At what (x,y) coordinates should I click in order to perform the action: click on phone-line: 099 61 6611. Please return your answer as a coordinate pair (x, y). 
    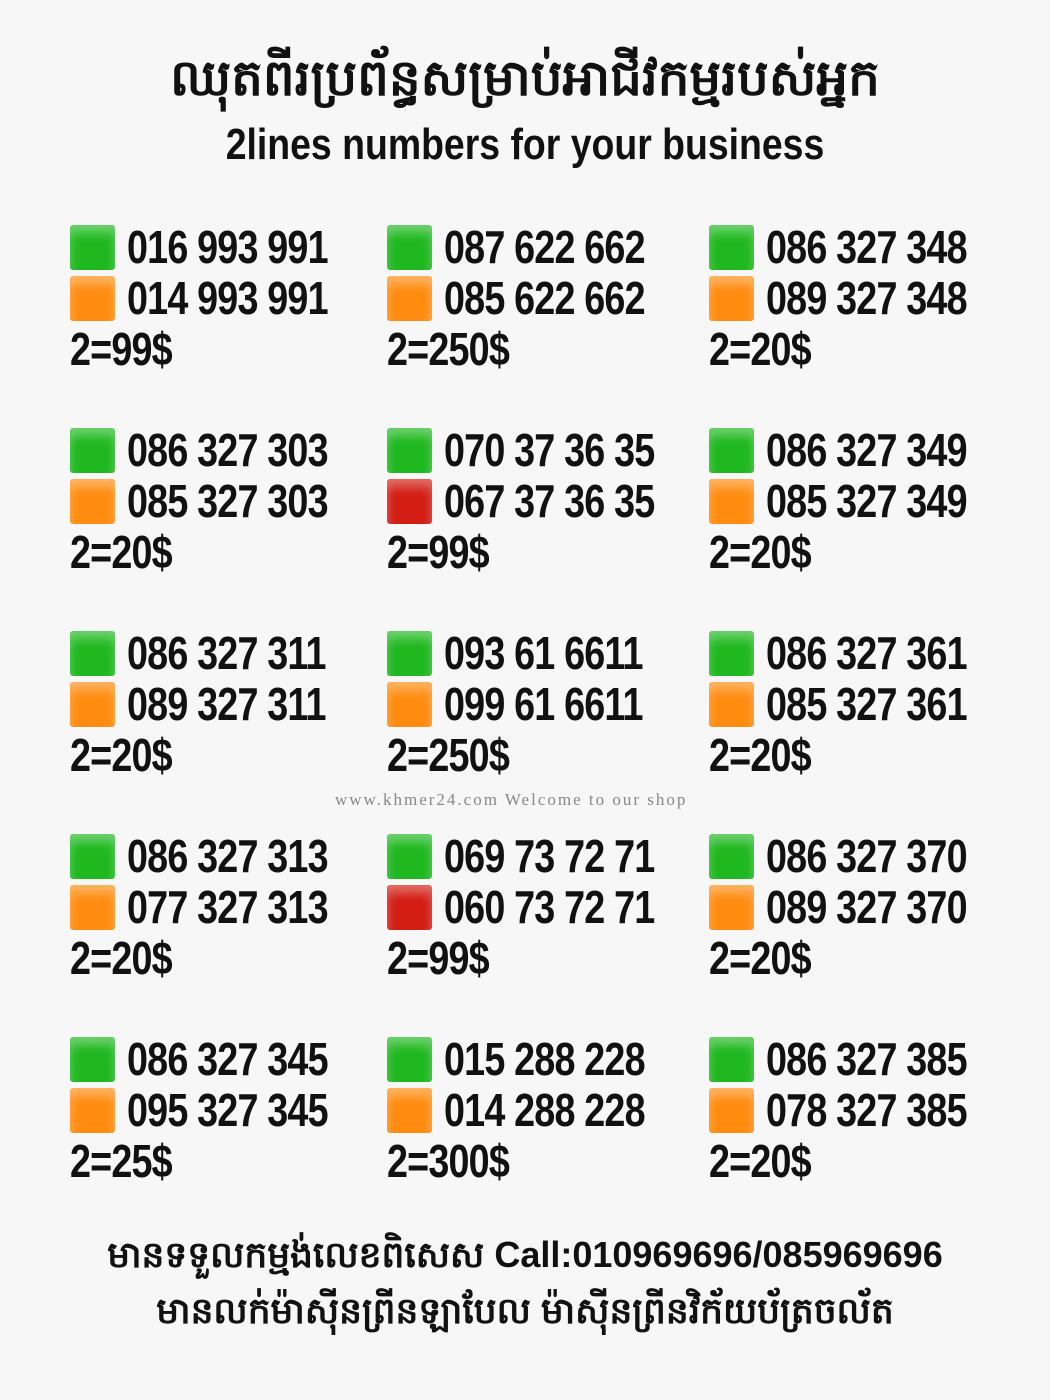
    Looking at the image, I should click on (536, 704).